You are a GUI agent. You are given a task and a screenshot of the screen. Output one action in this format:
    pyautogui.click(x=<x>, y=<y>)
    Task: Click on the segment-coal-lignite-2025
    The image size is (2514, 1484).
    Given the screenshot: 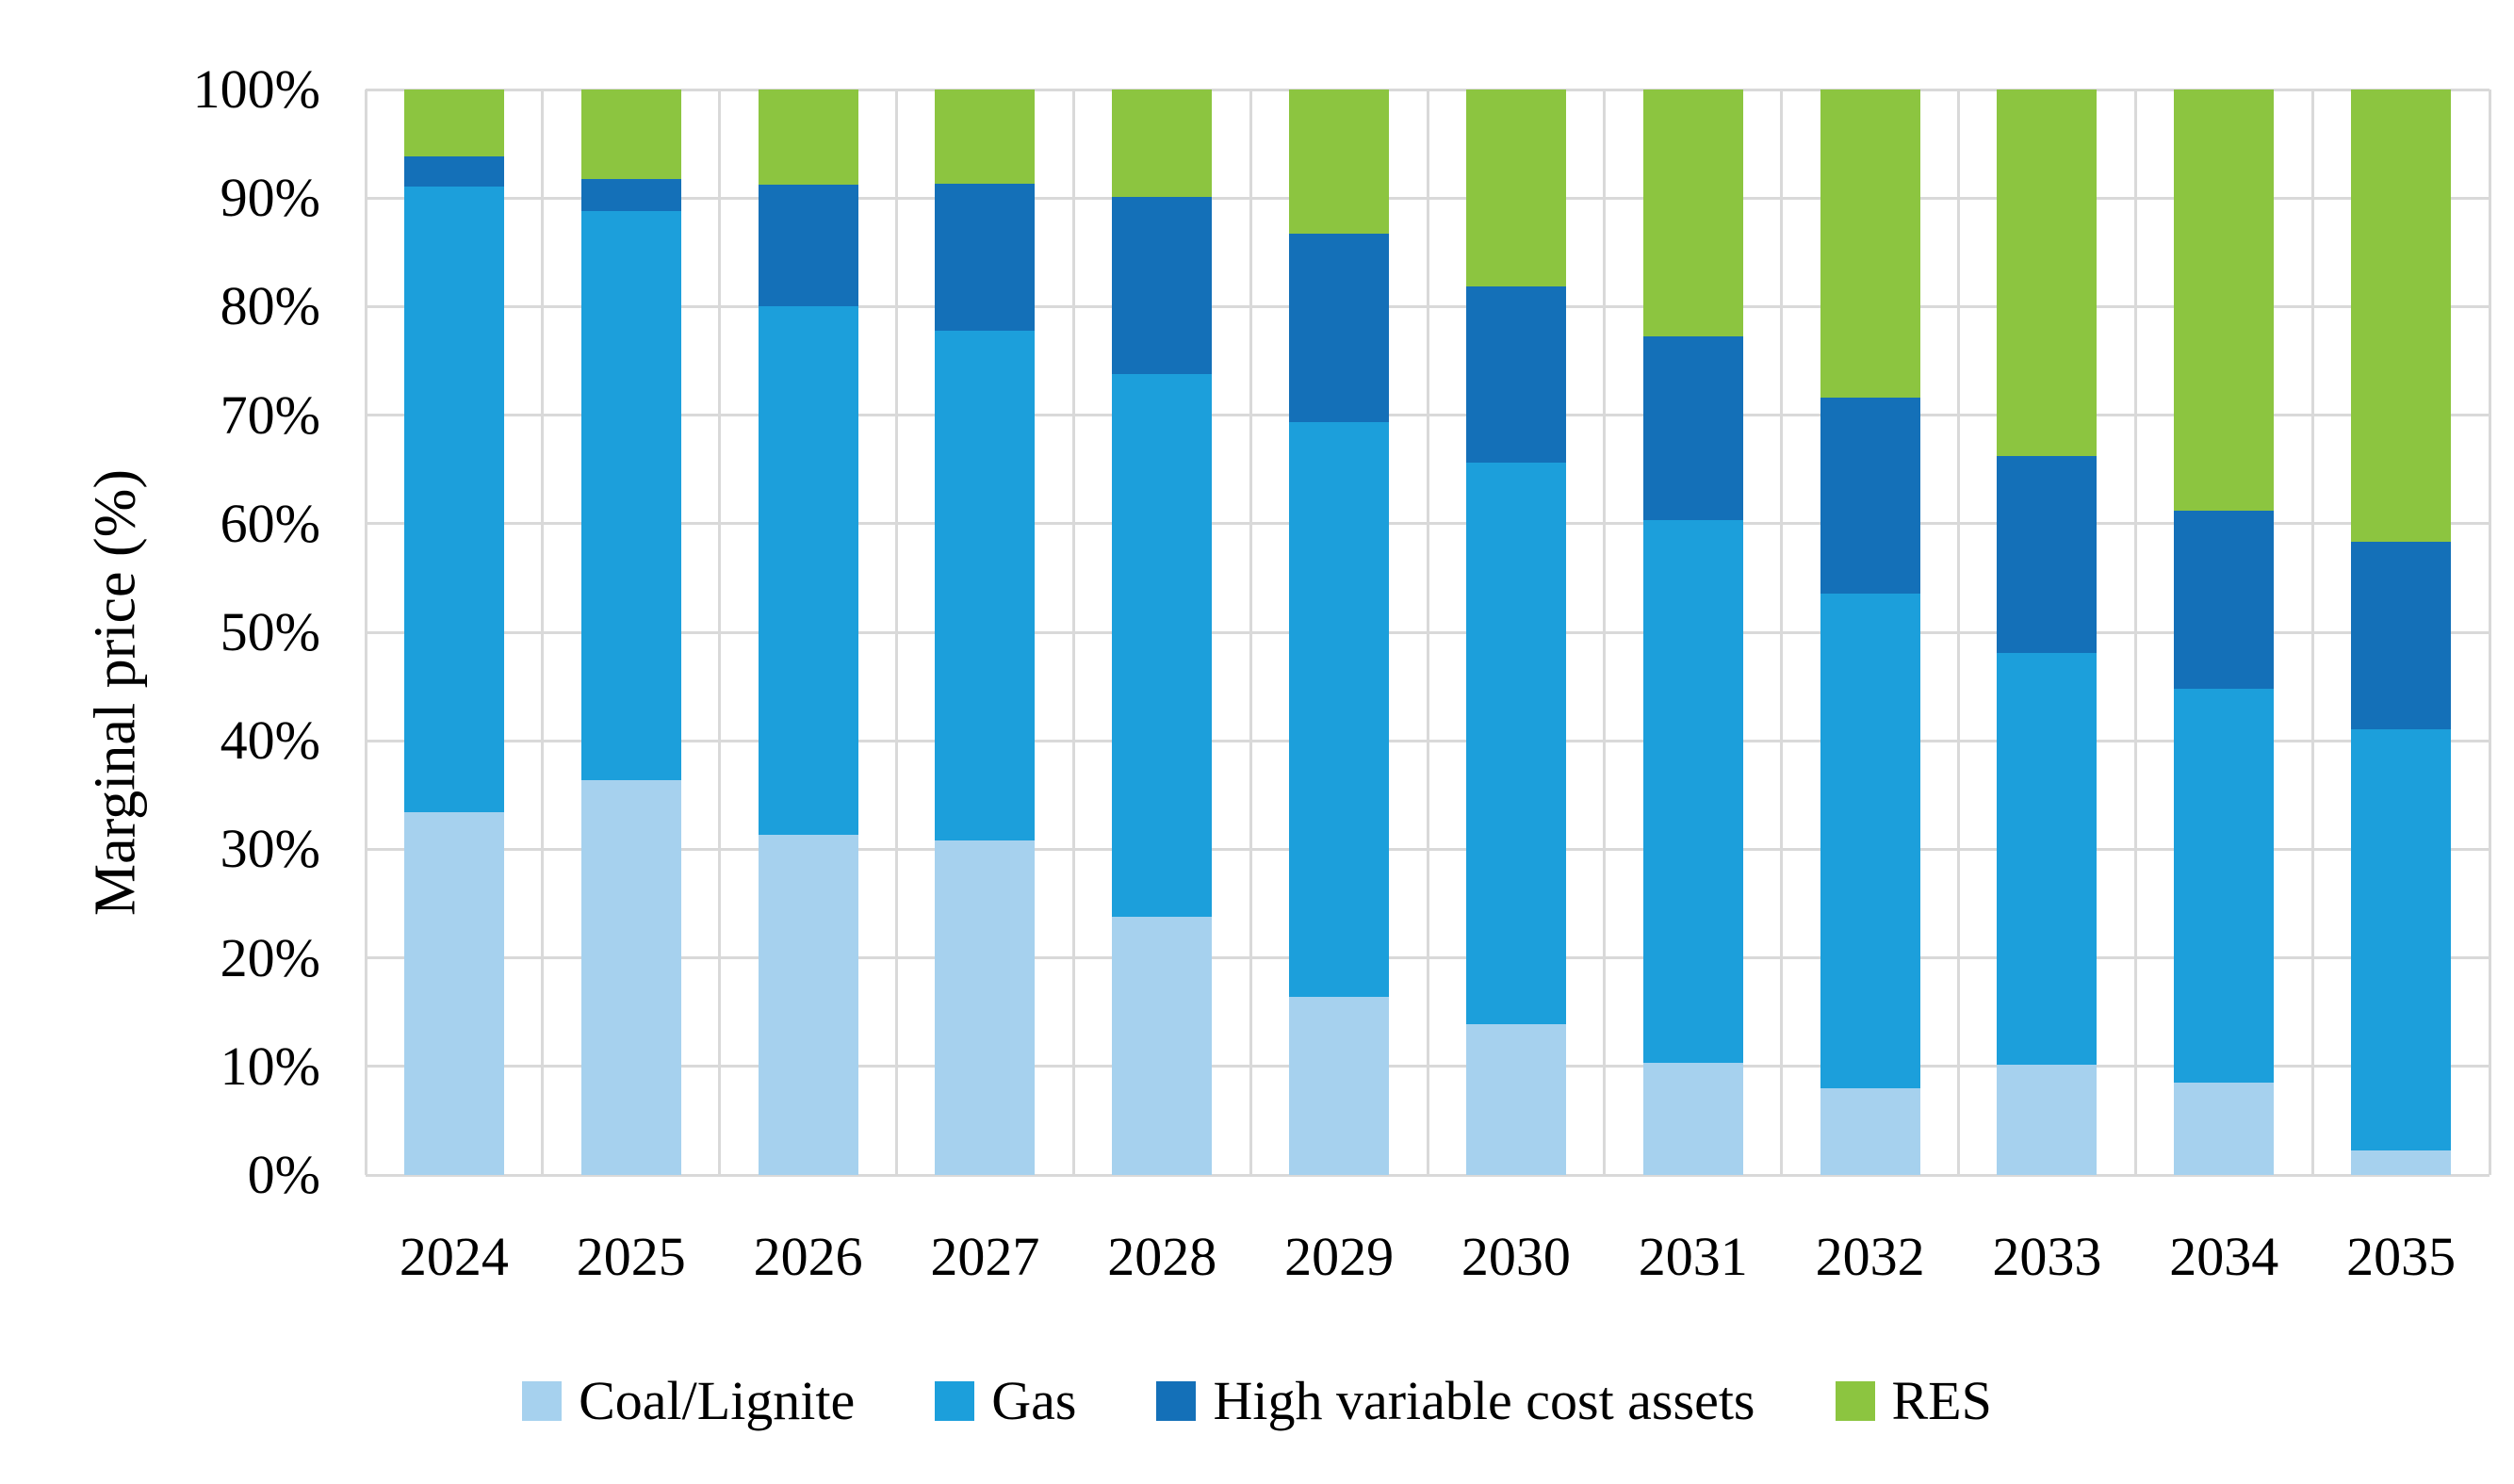 What is the action you would take?
    pyautogui.click(x=630, y=977)
    